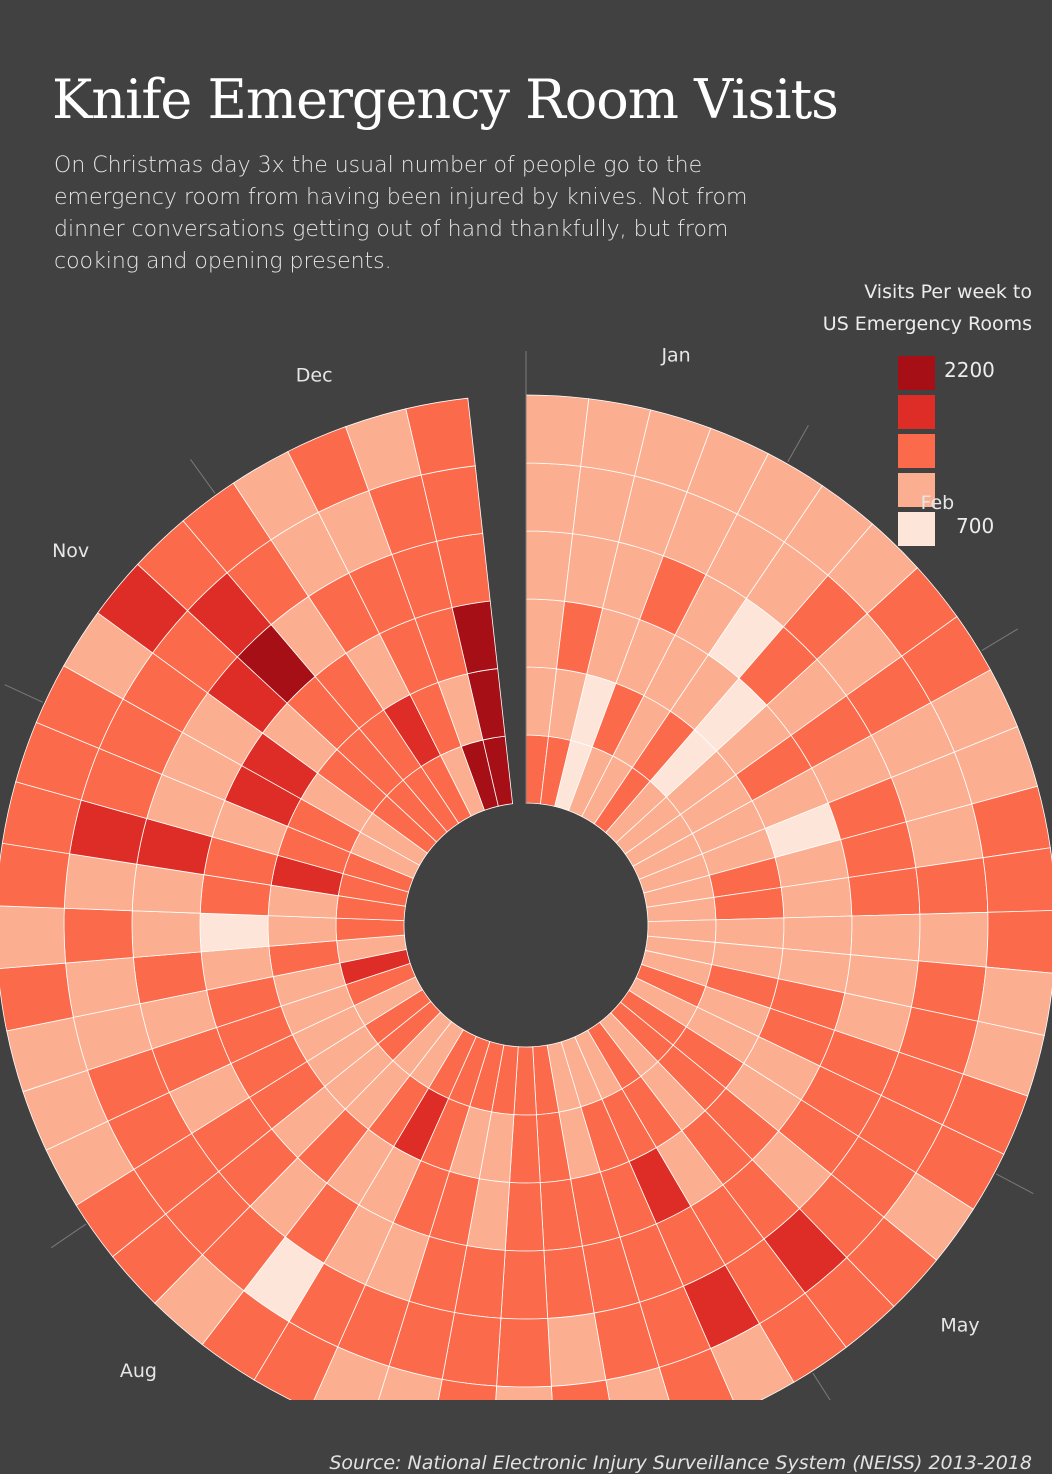 The image size is (1052, 1474). What do you see at coordinates (959, 1326) in the screenshot?
I see `month-label-may: May` at bounding box center [959, 1326].